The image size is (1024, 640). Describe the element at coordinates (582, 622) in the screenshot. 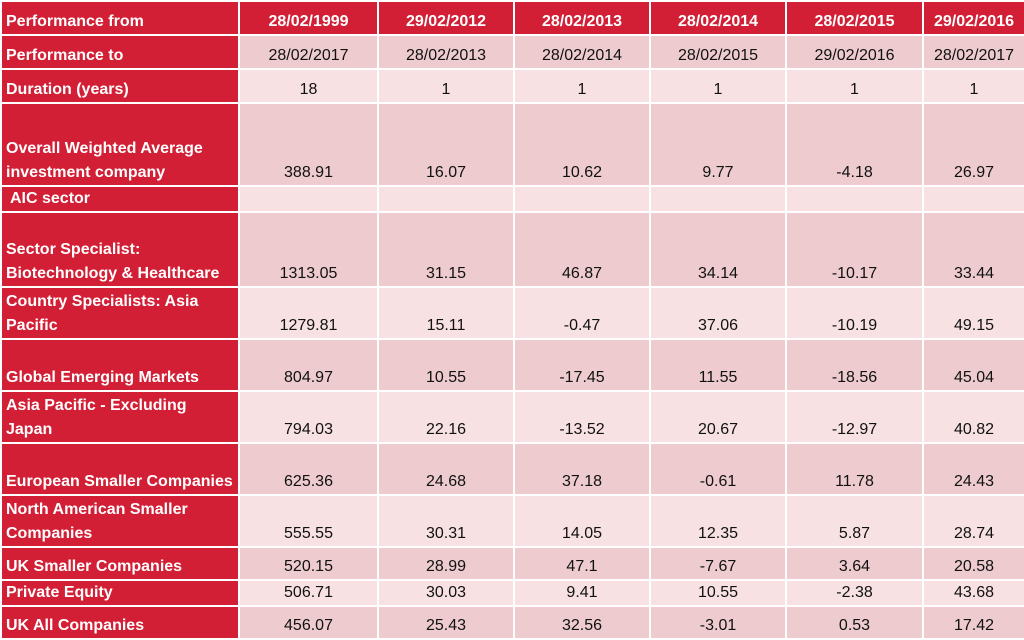

I see `table-cell: 32.56` at that location.